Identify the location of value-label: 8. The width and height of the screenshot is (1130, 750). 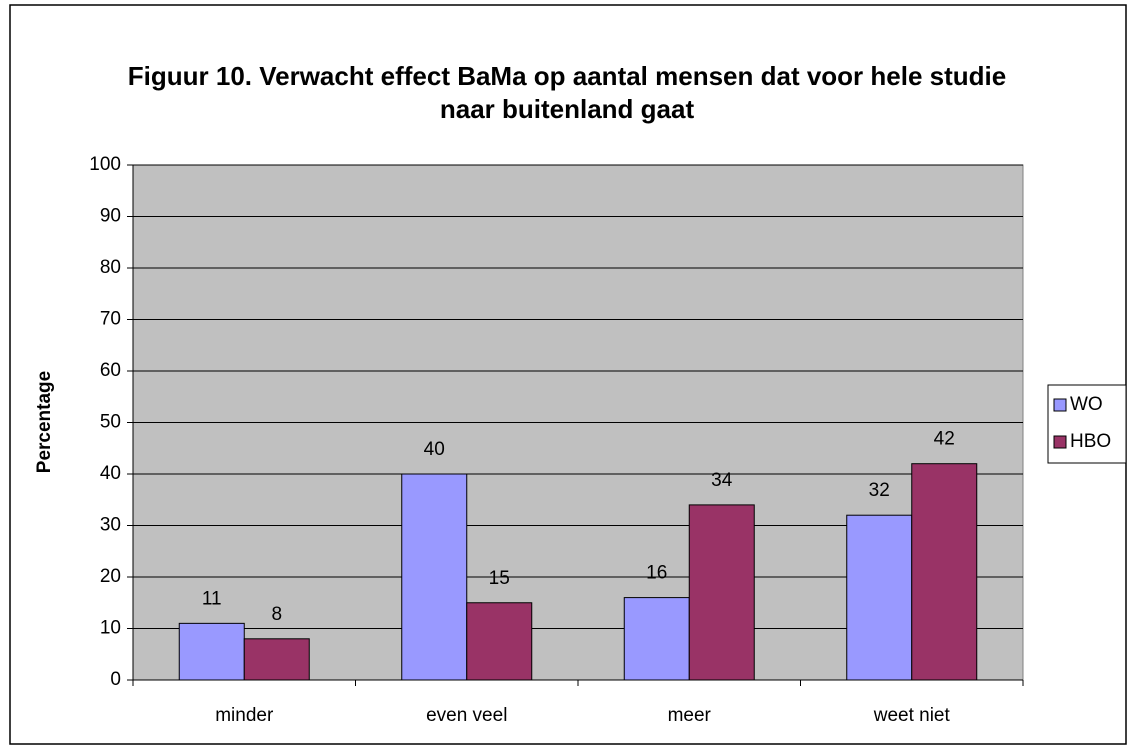
(276, 614).